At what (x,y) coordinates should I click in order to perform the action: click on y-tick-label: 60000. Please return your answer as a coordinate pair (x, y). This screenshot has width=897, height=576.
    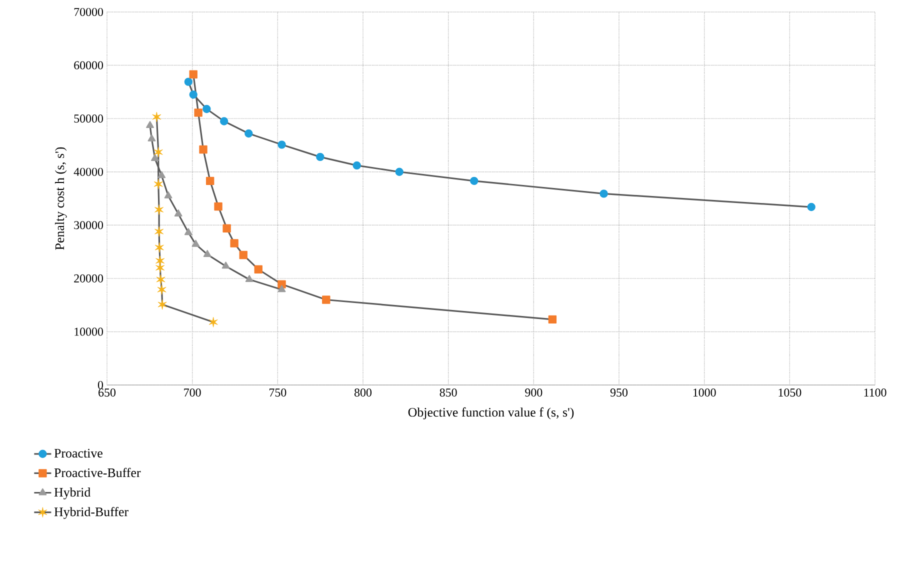
    Looking at the image, I should click on (89, 65).